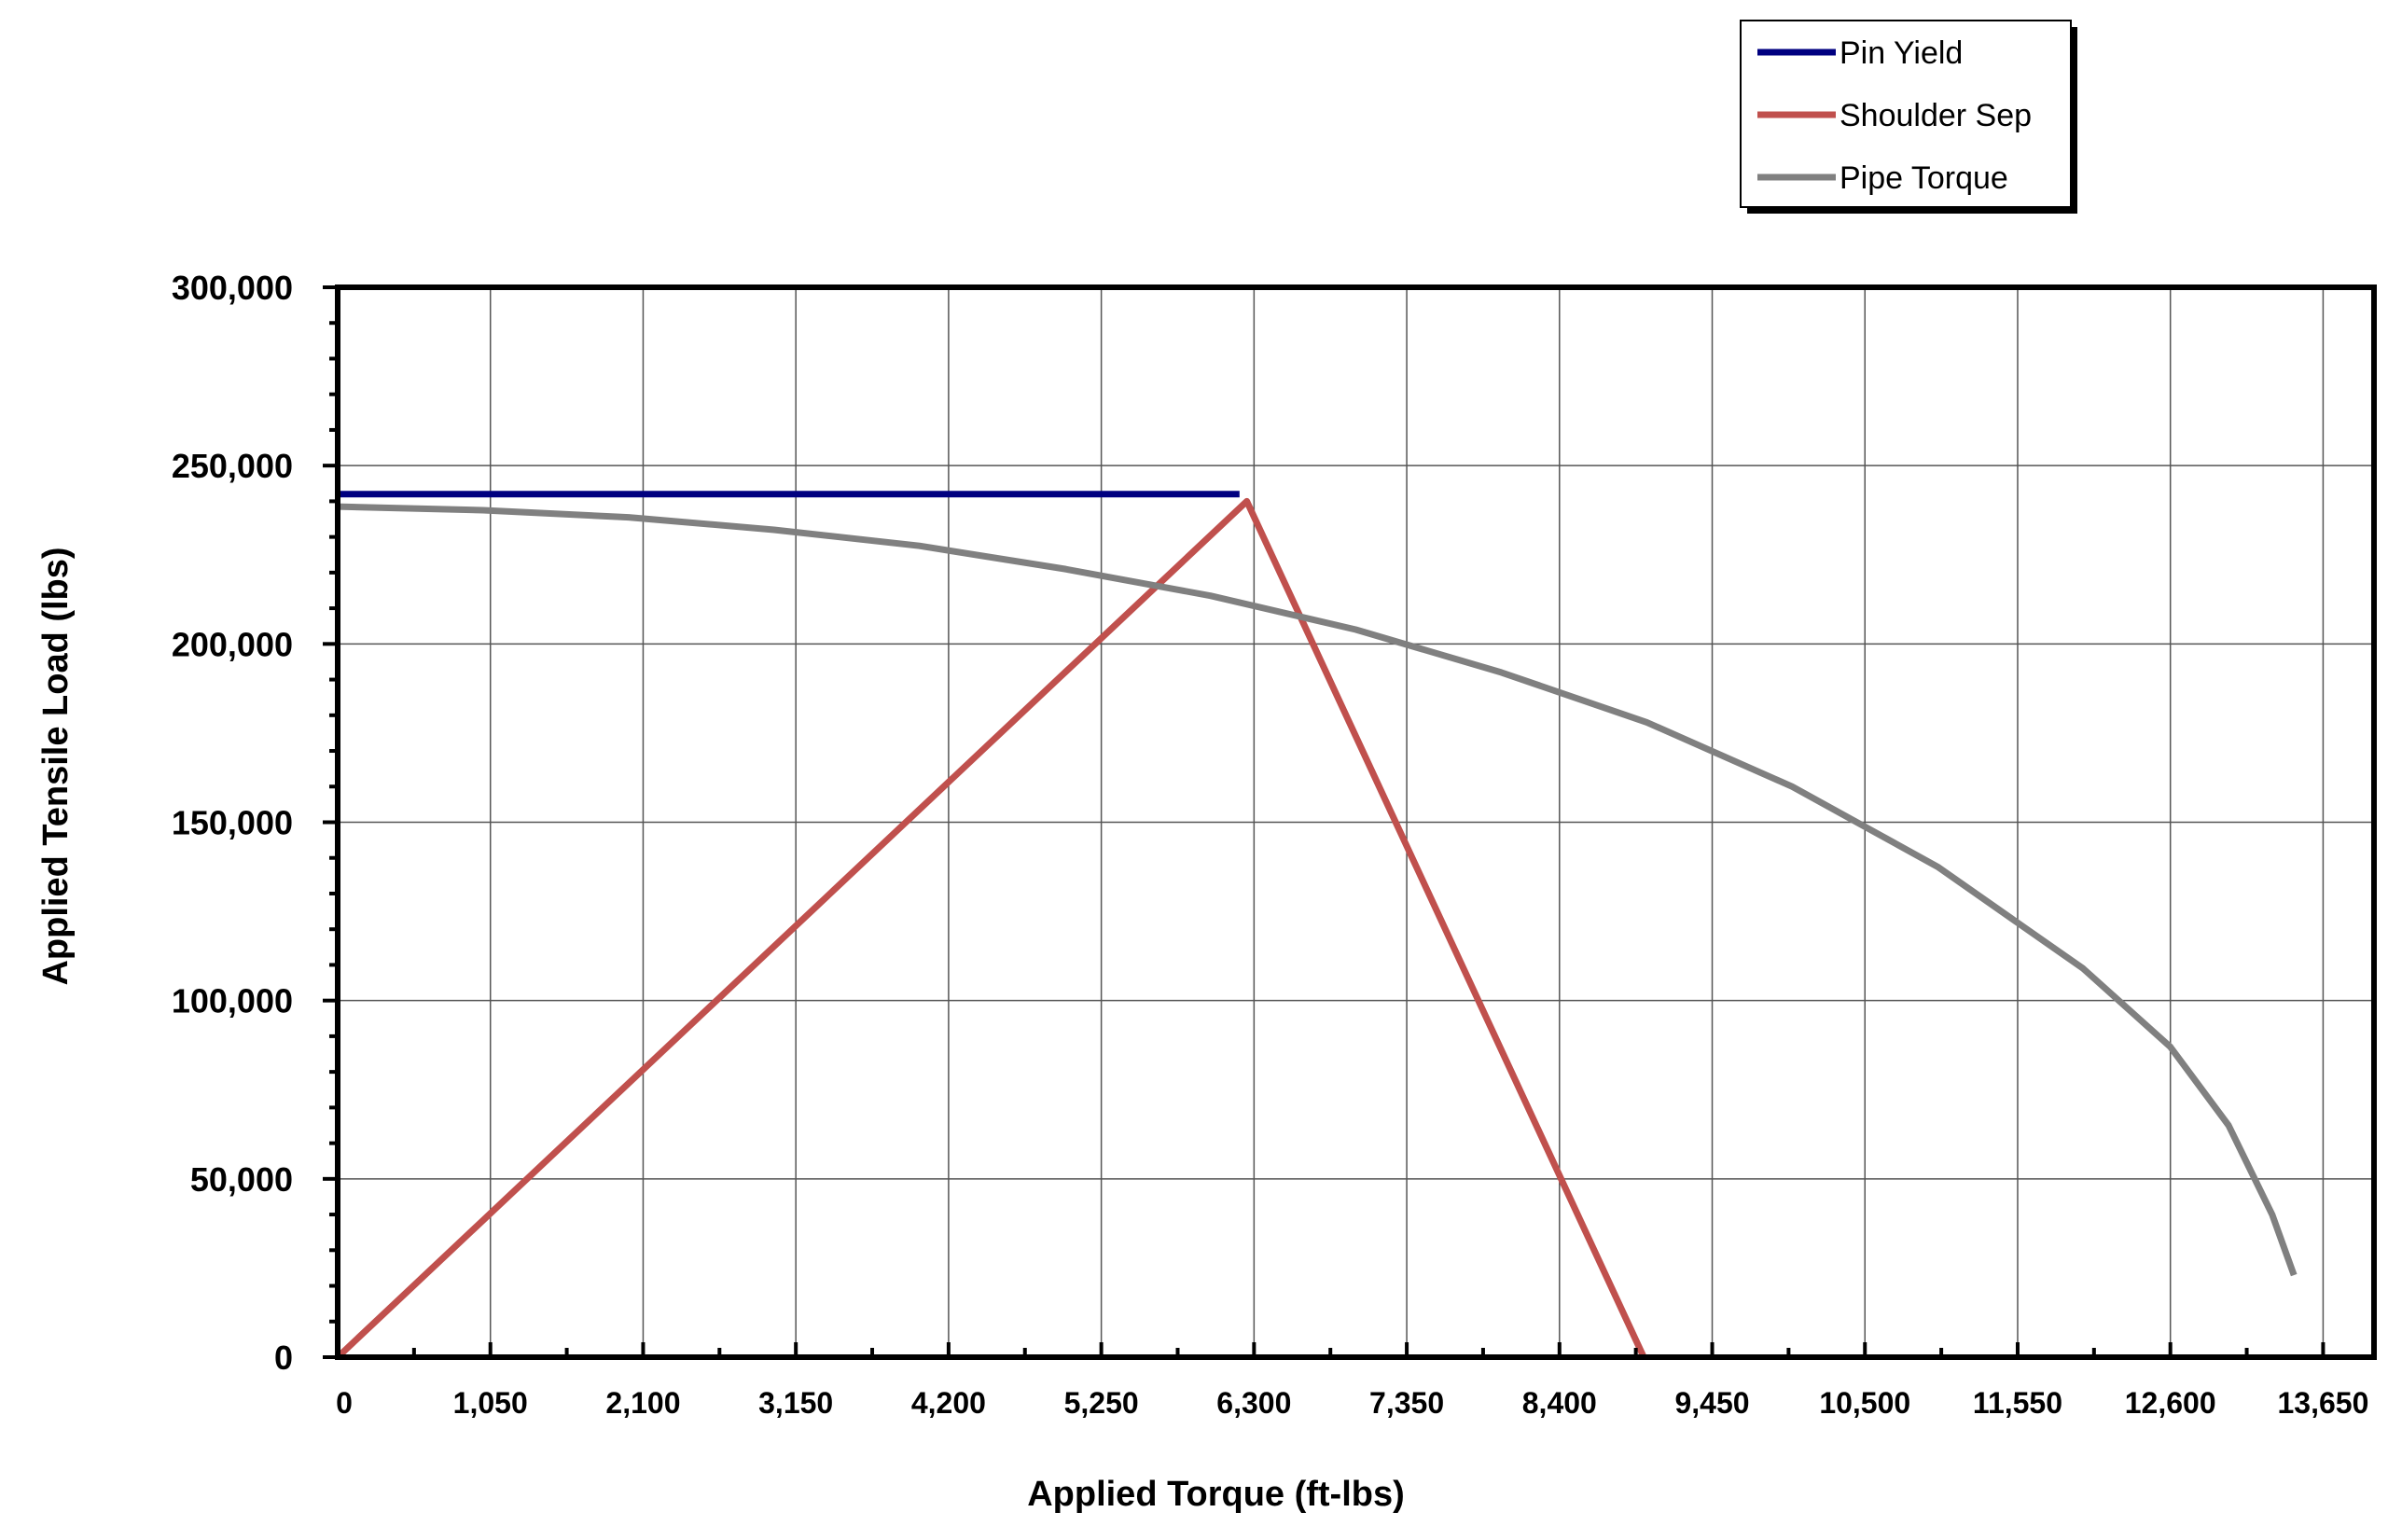 The image size is (2388, 1540). What do you see at coordinates (232, 644) in the screenshot?
I see `y-tick-label: 200,000` at bounding box center [232, 644].